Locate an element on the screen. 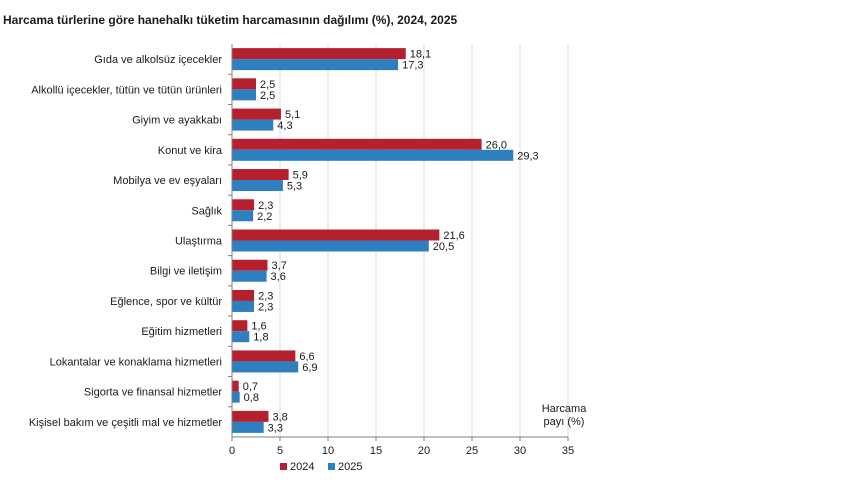  data-label-2025: 0,8 is located at coordinates (251, 398).